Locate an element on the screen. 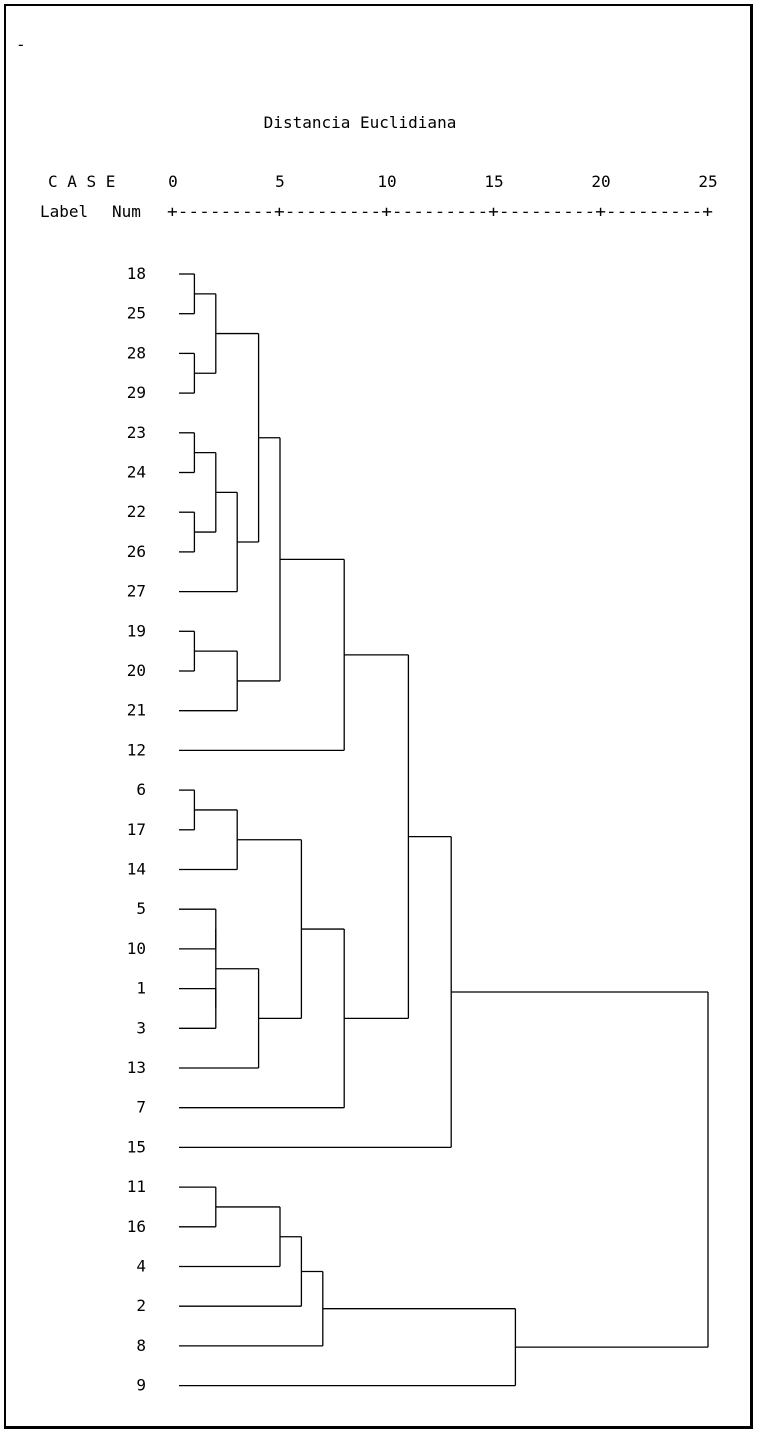  chart-title: Distancia Euclidiana is located at coordinates (360, 122).